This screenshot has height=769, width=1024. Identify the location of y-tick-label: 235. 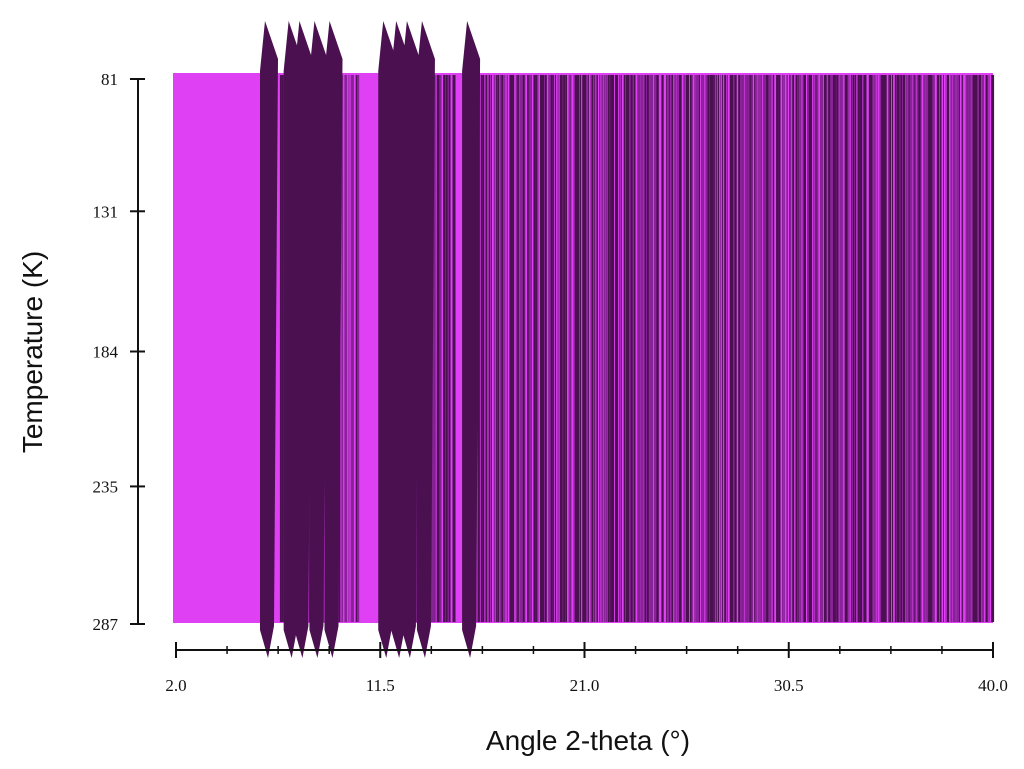
(106, 486).